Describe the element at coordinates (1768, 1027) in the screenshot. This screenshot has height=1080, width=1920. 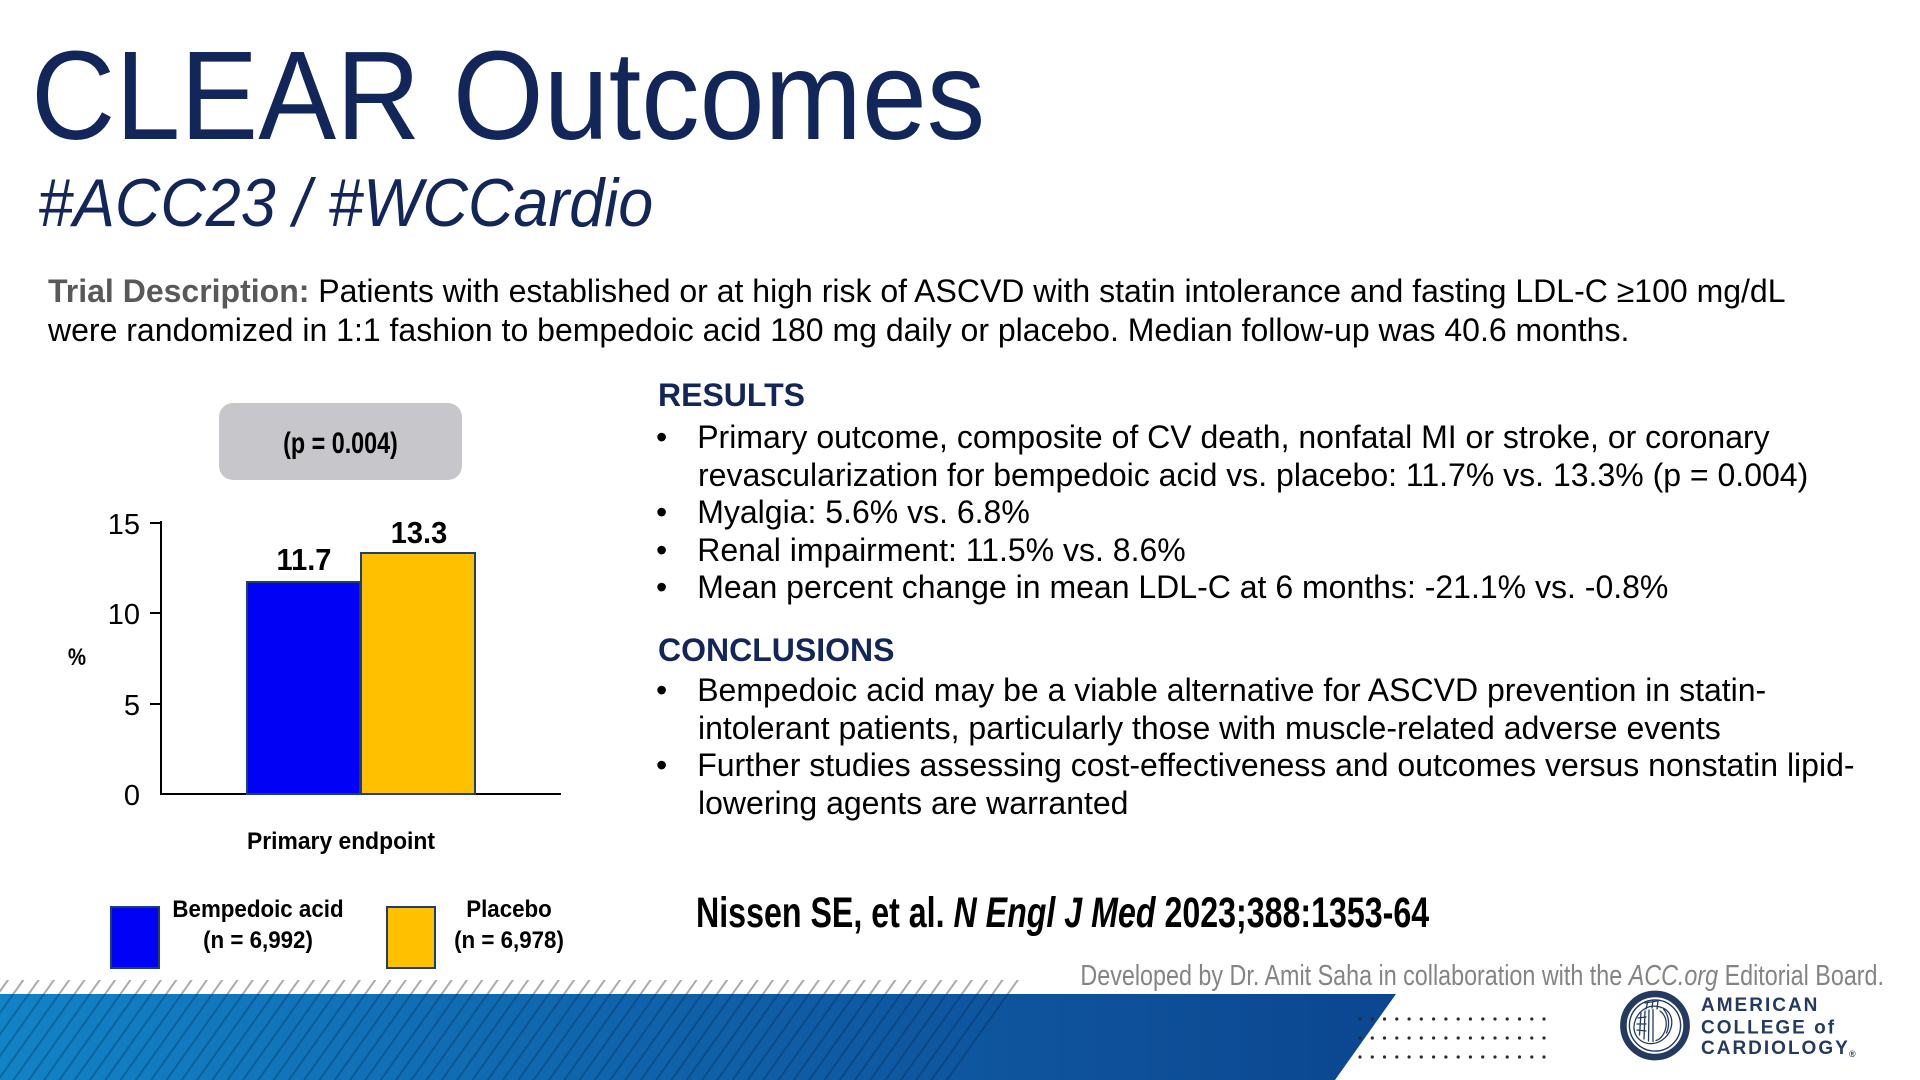
I see `svg-text: COLLEGE of` at that location.